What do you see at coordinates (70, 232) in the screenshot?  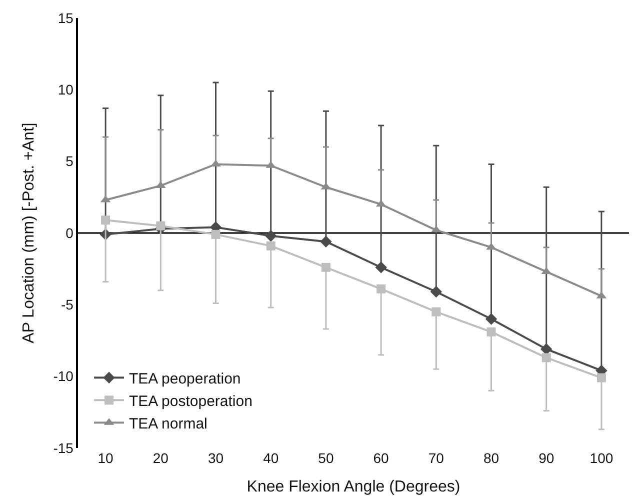 I see `y-tick-label: 0` at bounding box center [70, 232].